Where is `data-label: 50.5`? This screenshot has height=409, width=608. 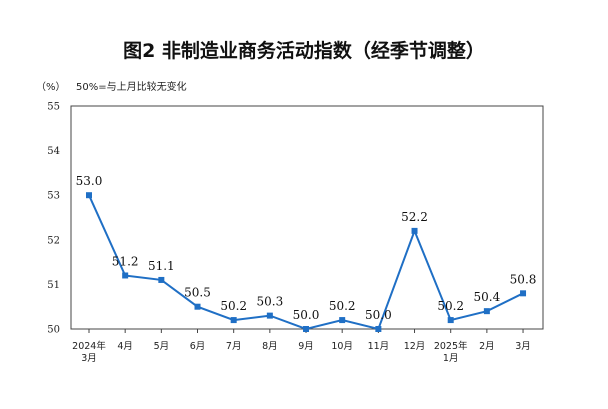
data-label: 50.5 is located at coordinates (197, 293).